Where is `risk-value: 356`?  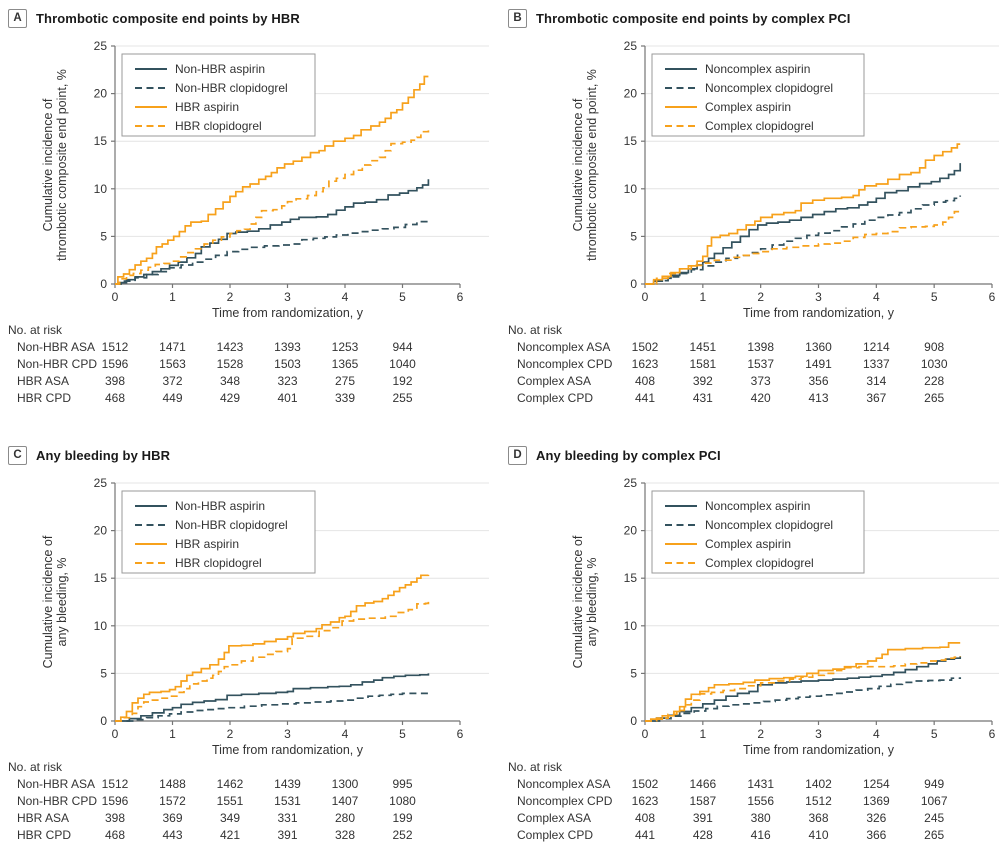
risk-value: 356 is located at coordinates (818, 381).